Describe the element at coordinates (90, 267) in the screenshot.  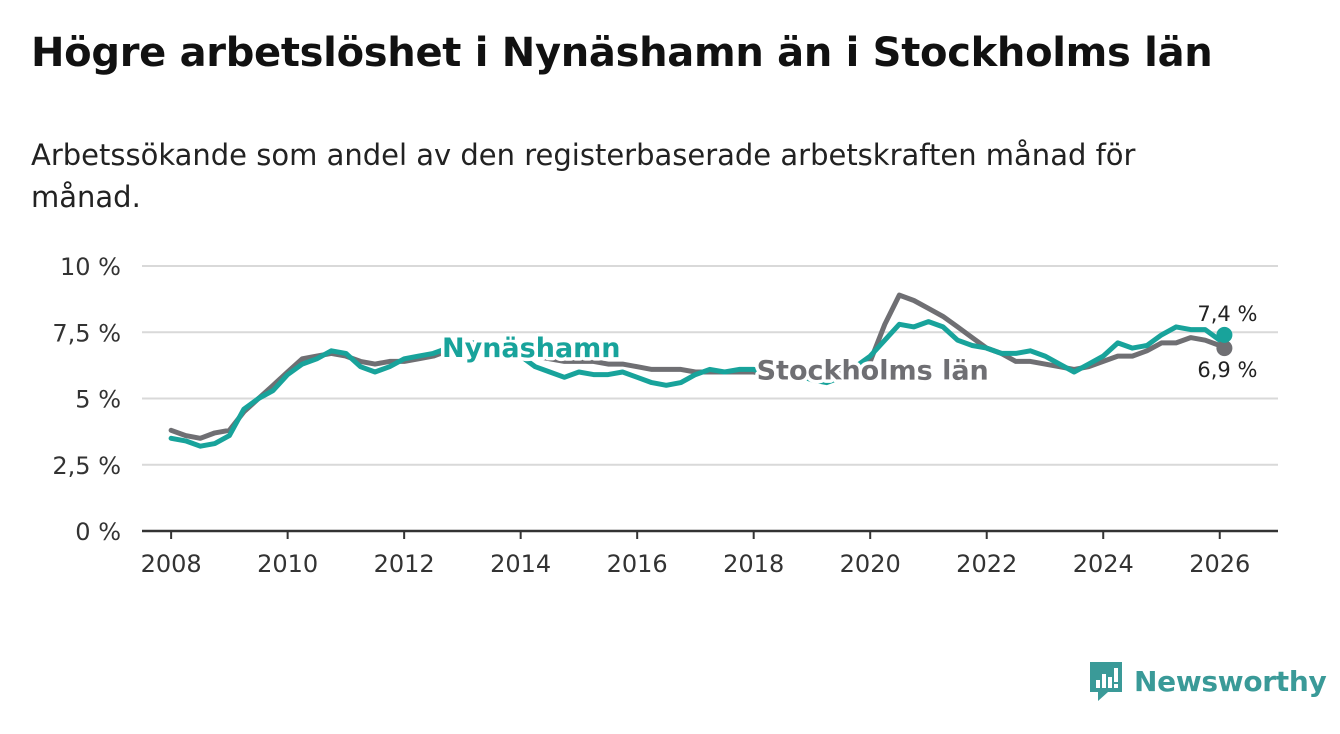
I see `y-tick-label: 10 %` at that location.